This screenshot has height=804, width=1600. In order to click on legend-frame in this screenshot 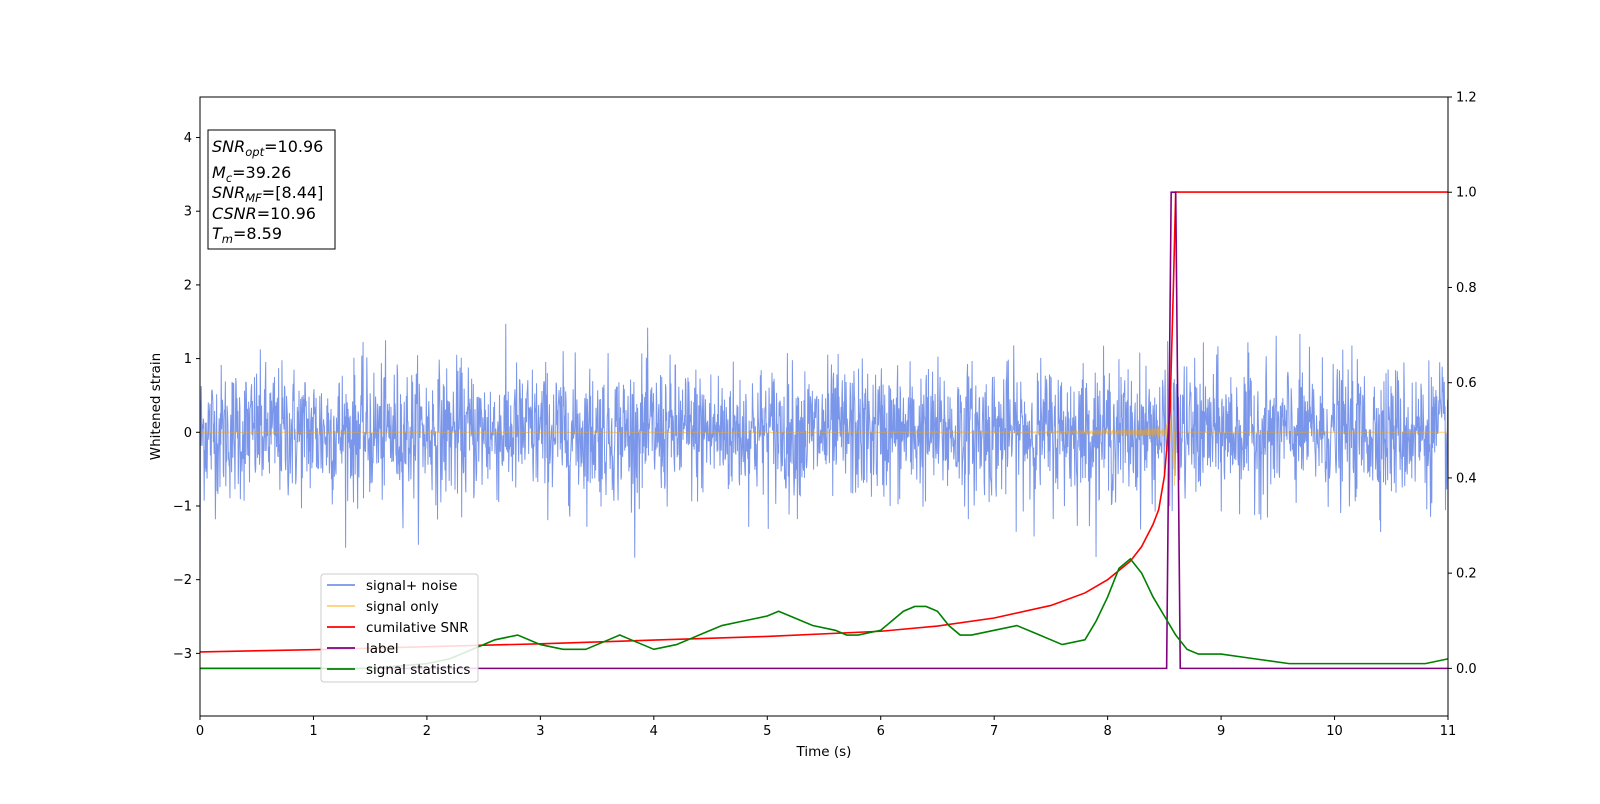, I will do `click(399, 628)`.